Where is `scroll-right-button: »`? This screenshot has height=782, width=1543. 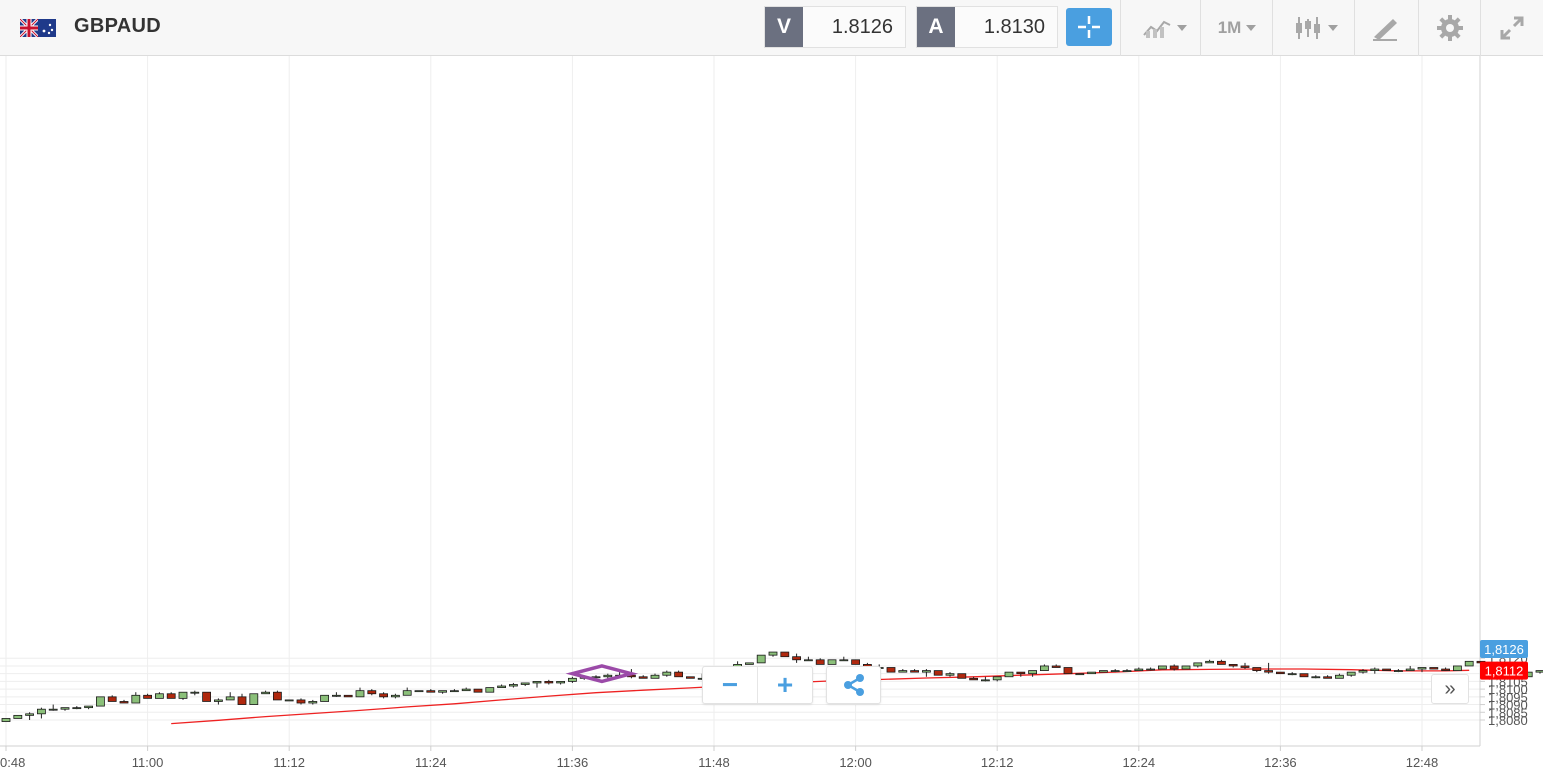
scroll-right-button: » is located at coordinates (1450, 689).